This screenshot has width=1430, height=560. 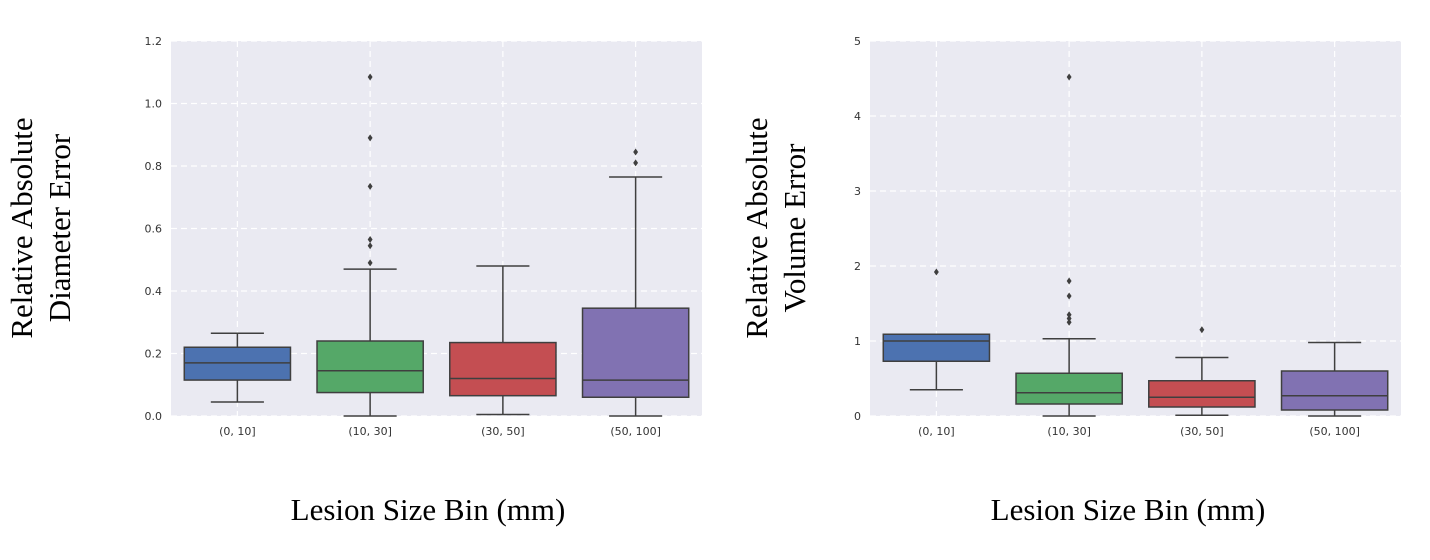 I want to click on y-tick-label: 0.4, so click(x=154, y=291).